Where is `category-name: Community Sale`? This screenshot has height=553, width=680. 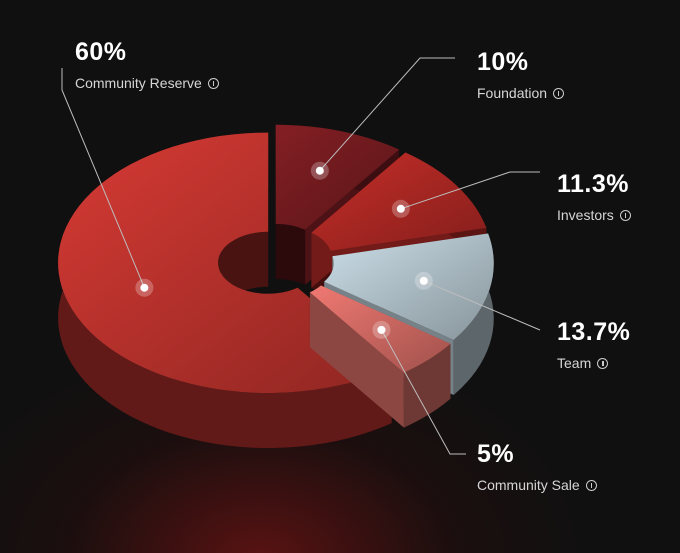 category-name: Community Sale is located at coordinates (528, 485).